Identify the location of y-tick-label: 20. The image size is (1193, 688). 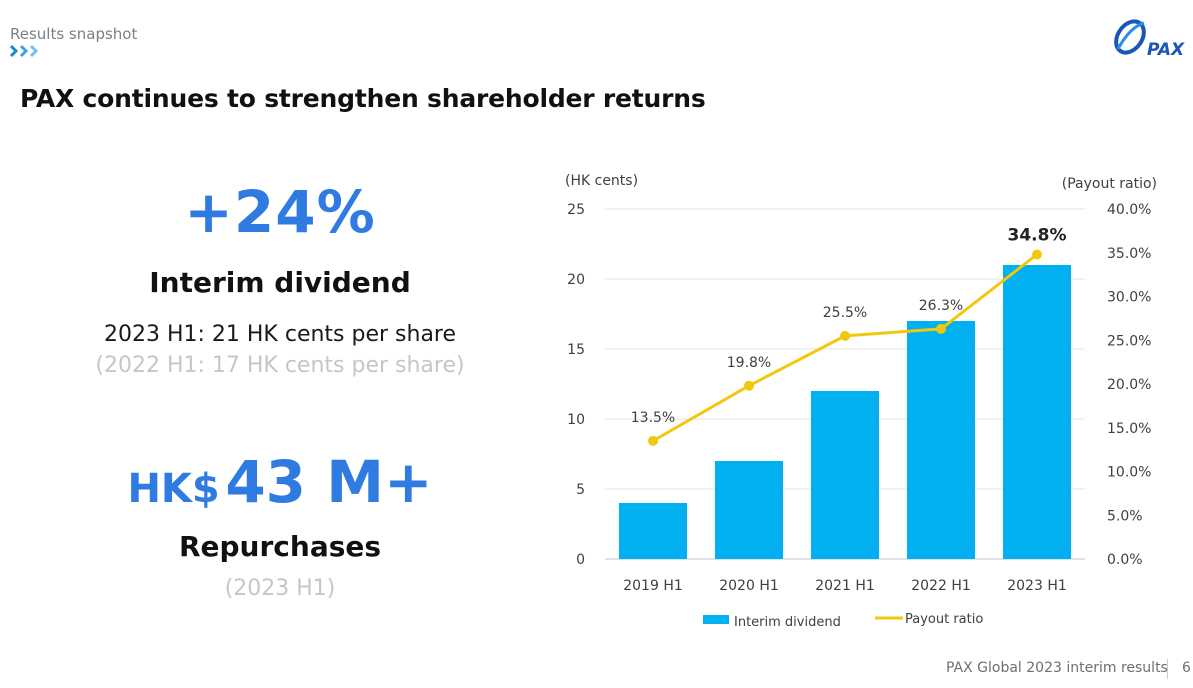
(576, 280).